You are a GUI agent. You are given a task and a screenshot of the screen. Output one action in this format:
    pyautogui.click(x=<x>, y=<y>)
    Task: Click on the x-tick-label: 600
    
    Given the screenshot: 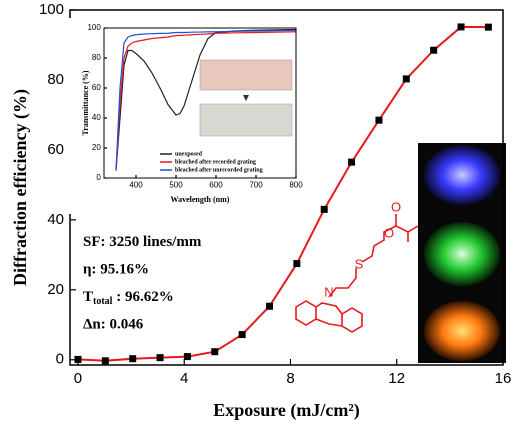 What is the action you would take?
    pyautogui.click(x=216, y=185)
    